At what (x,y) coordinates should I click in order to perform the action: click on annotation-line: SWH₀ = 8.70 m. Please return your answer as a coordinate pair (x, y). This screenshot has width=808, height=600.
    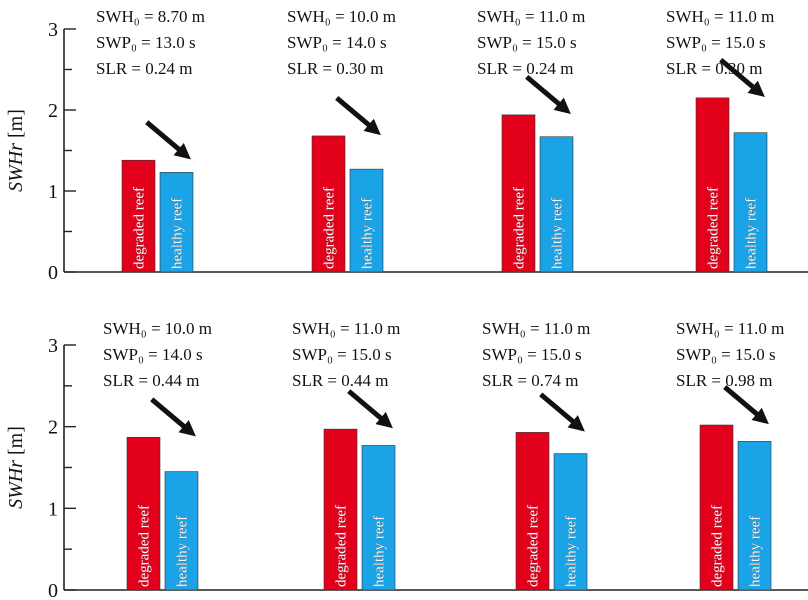
    Looking at the image, I should click on (150, 16).